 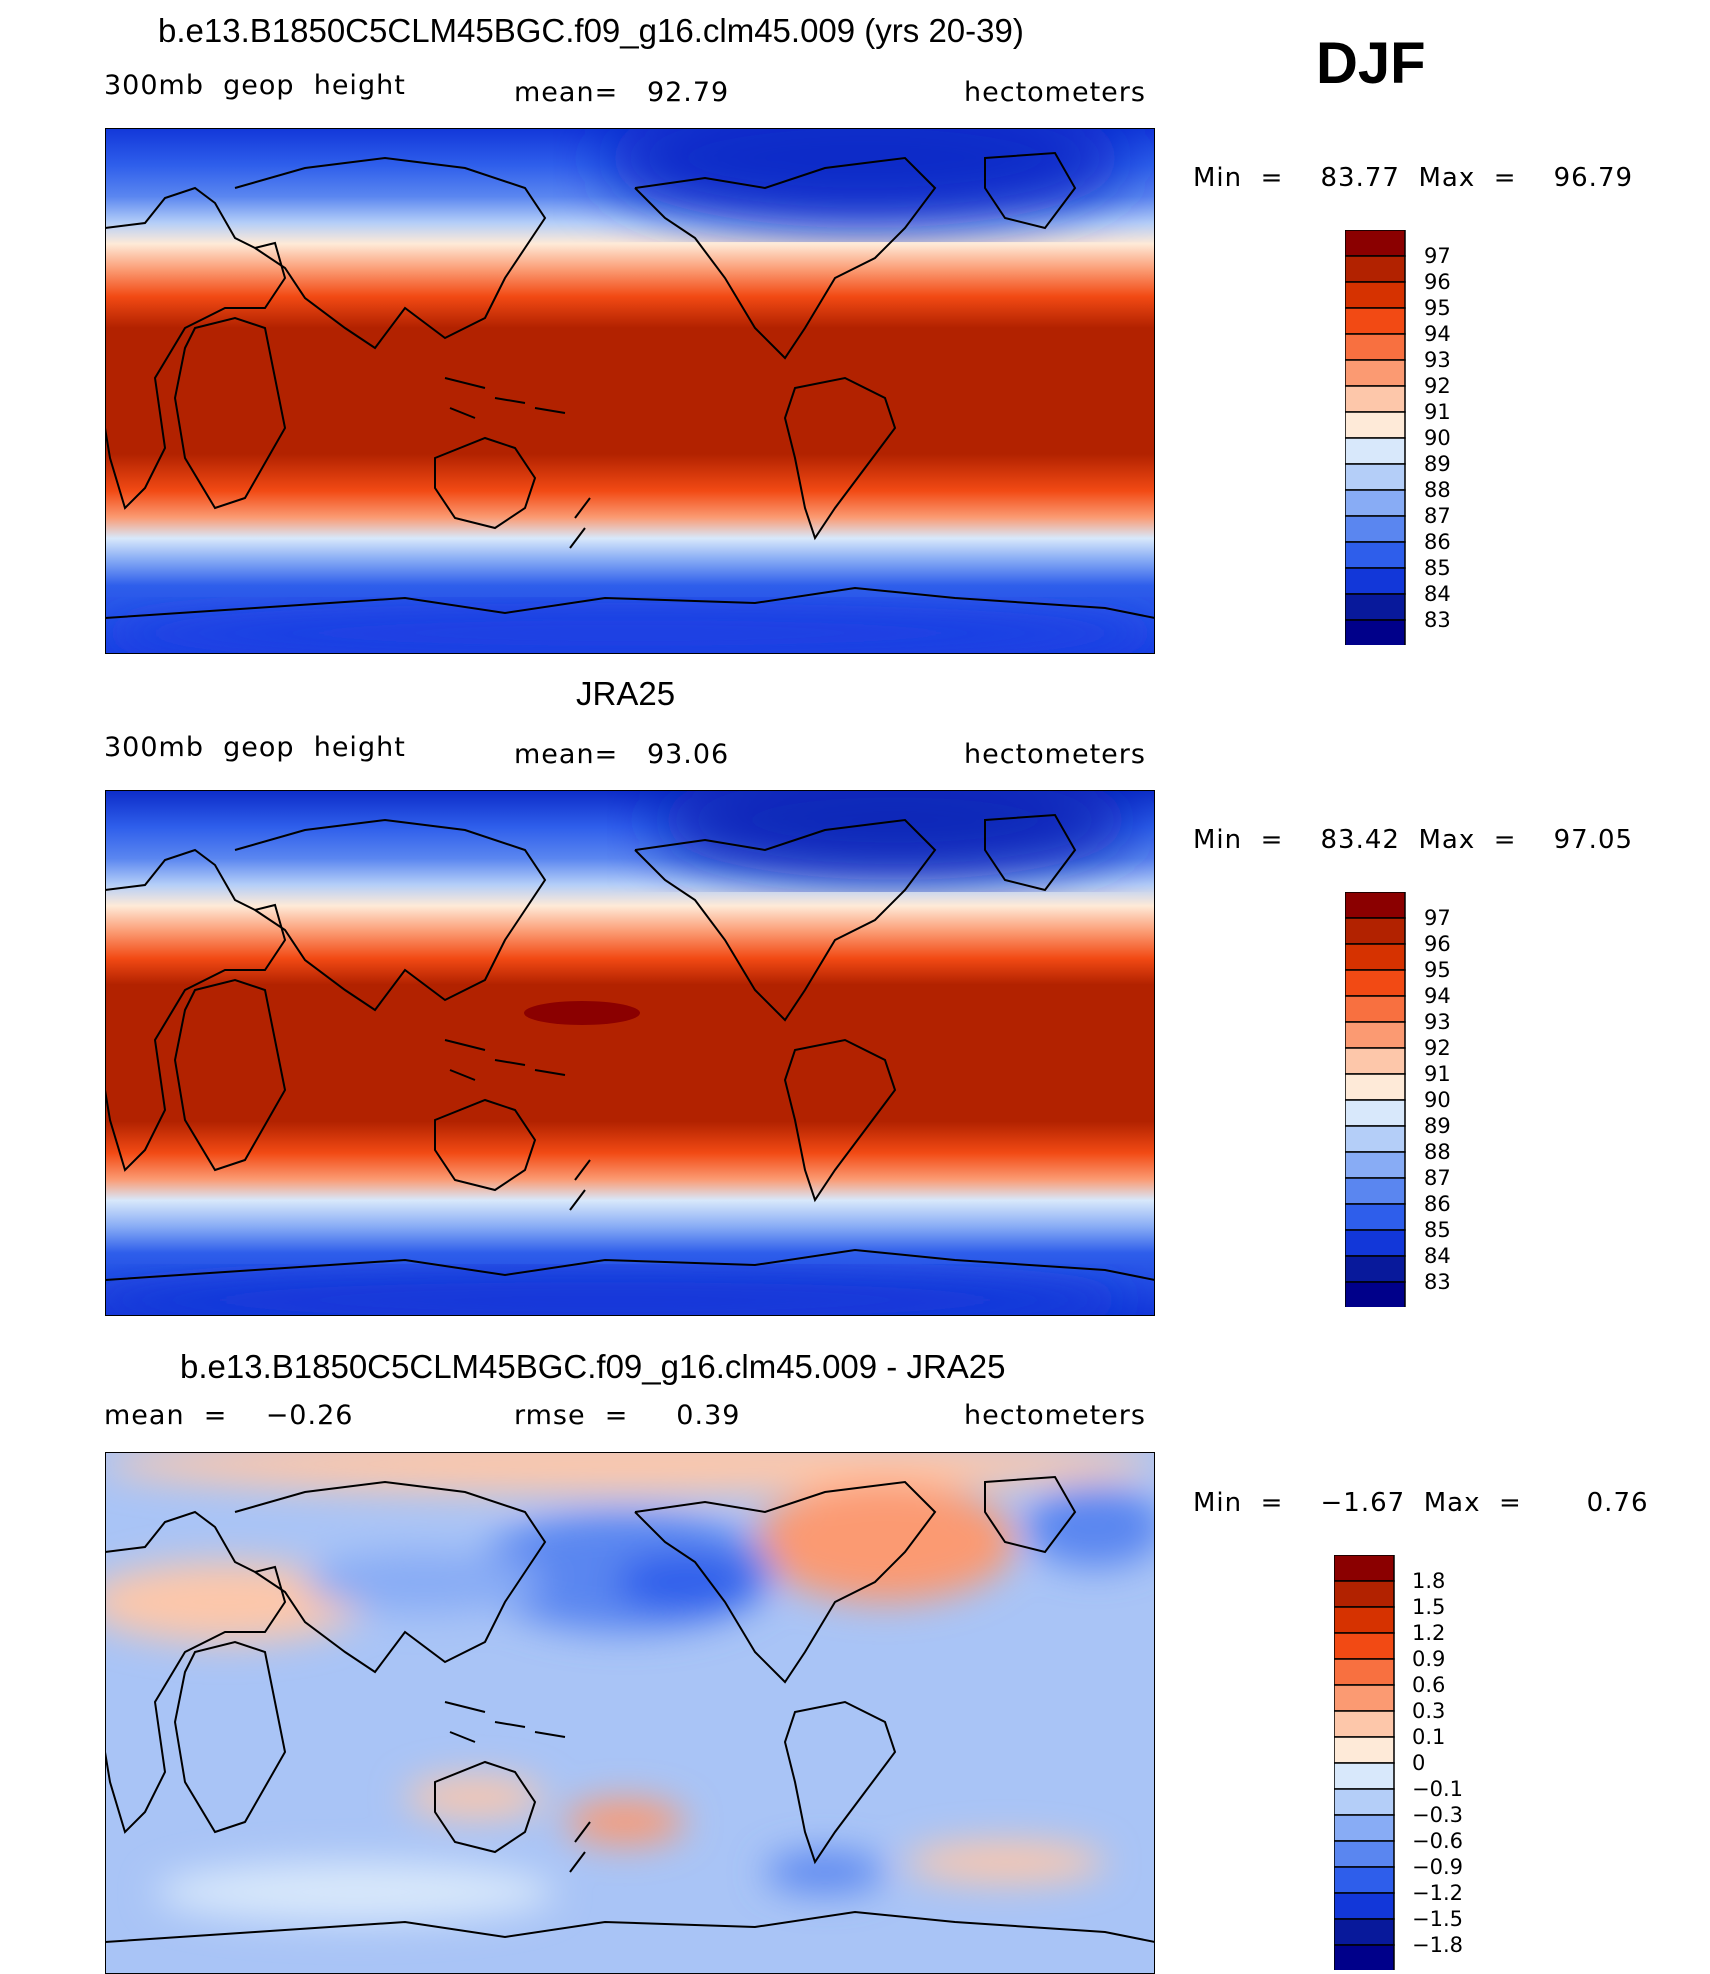 I want to click on colorbar-tick-label: 95, so click(x=1437, y=970).